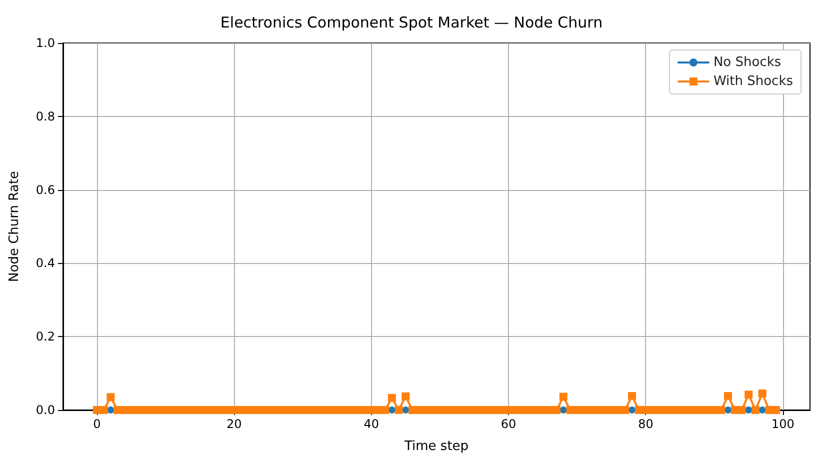 The width and height of the screenshot is (823, 469). What do you see at coordinates (45, 337) in the screenshot?
I see `y-tick-label: 0.2` at bounding box center [45, 337].